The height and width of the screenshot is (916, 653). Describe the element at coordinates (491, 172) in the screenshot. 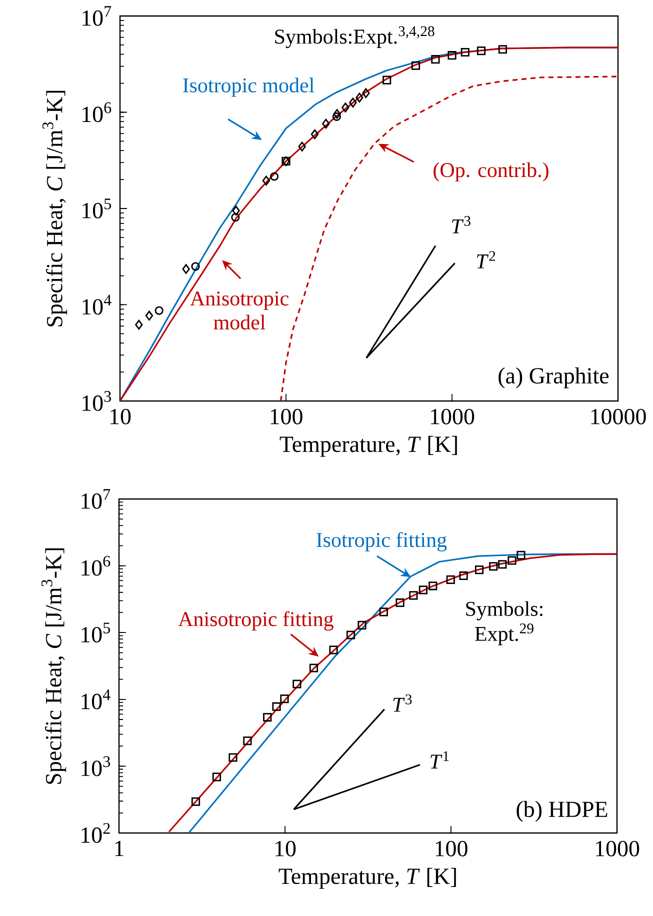

I see `text: (Op. contrib.)` at that location.